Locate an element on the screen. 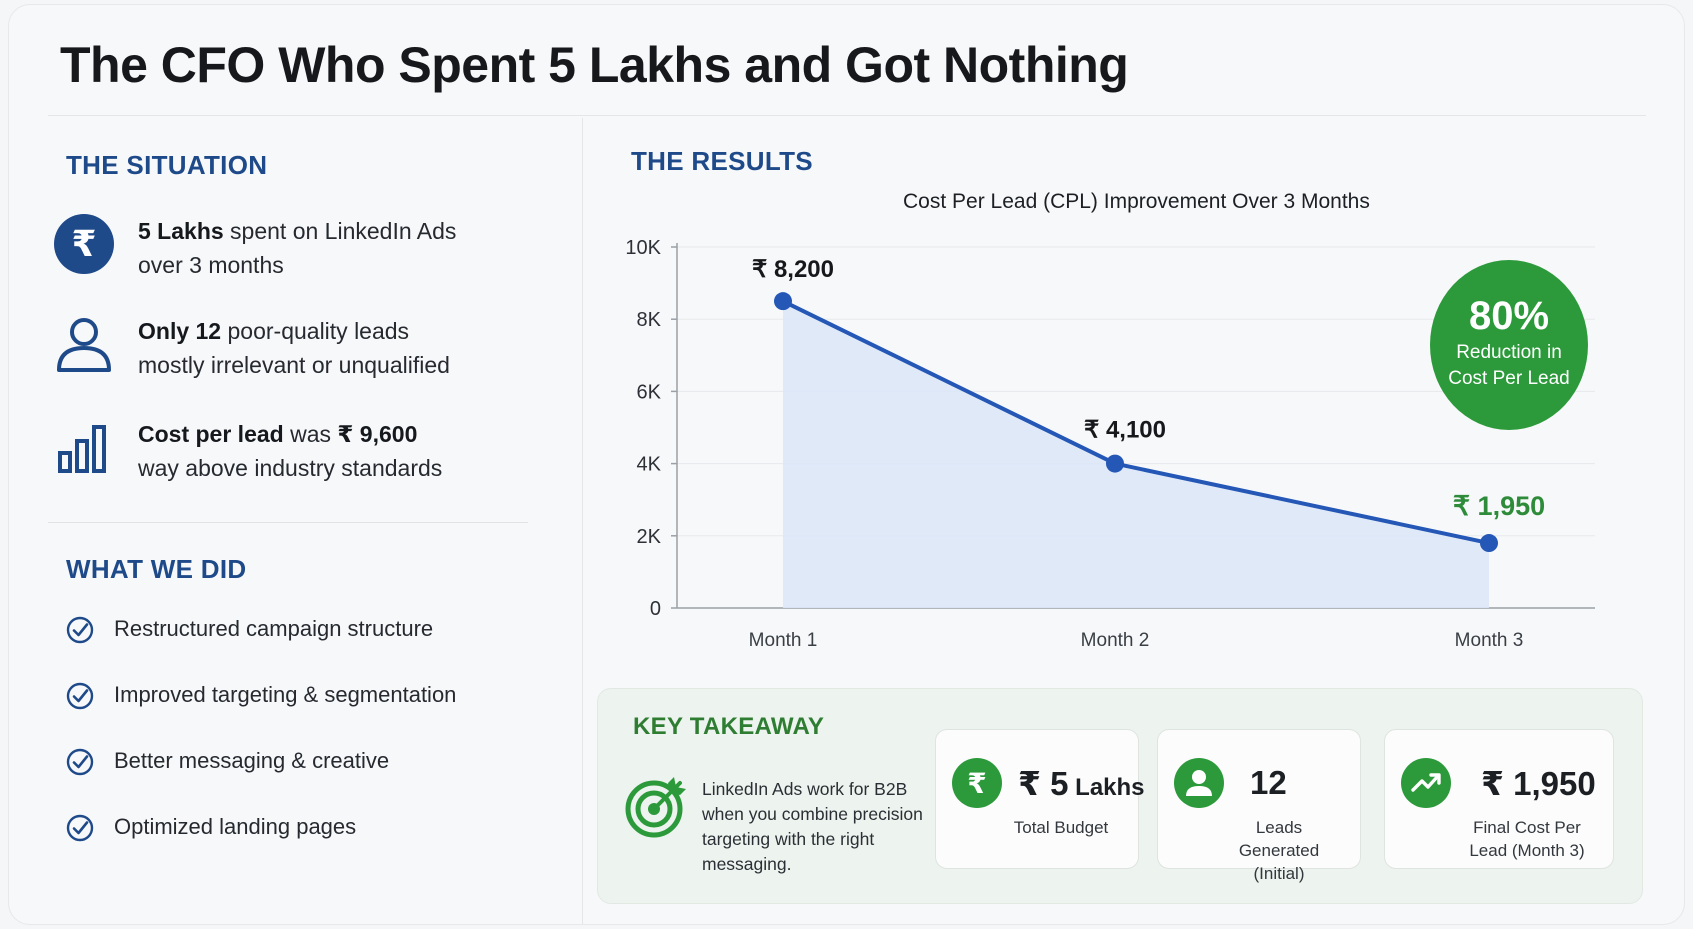  list-item: Better messaging & creative is located at coordinates (301, 763).